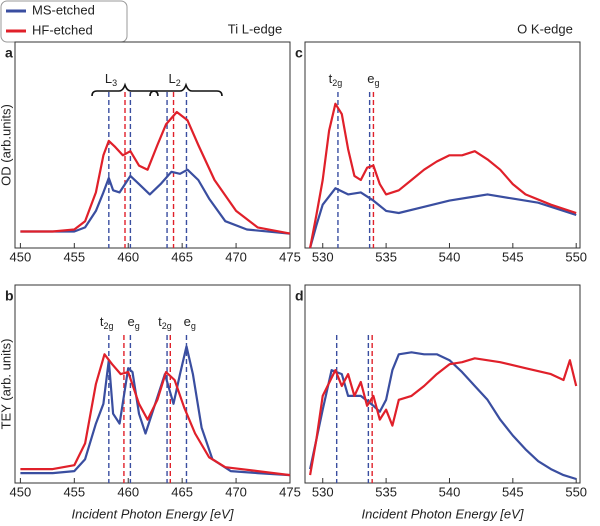 Image resolution: width=600 pixels, height=526 pixels. Describe the element at coordinates (299, 53) in the screenshot. I see `panel-letter: c` at that location.